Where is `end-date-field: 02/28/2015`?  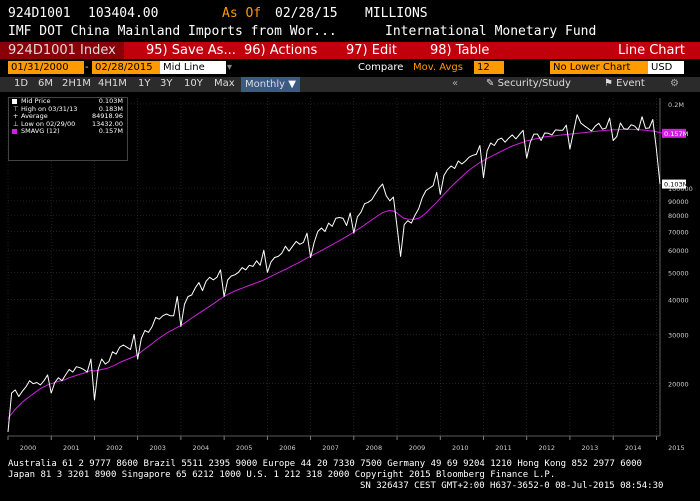
end-date-field: 02/28/2015 is located at coordinates (126, 67).